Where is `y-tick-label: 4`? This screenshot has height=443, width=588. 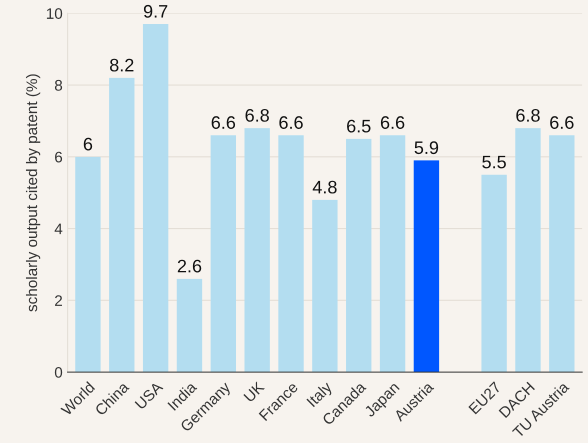 y-tick-label: 4 is located at coordinates (58, 229).